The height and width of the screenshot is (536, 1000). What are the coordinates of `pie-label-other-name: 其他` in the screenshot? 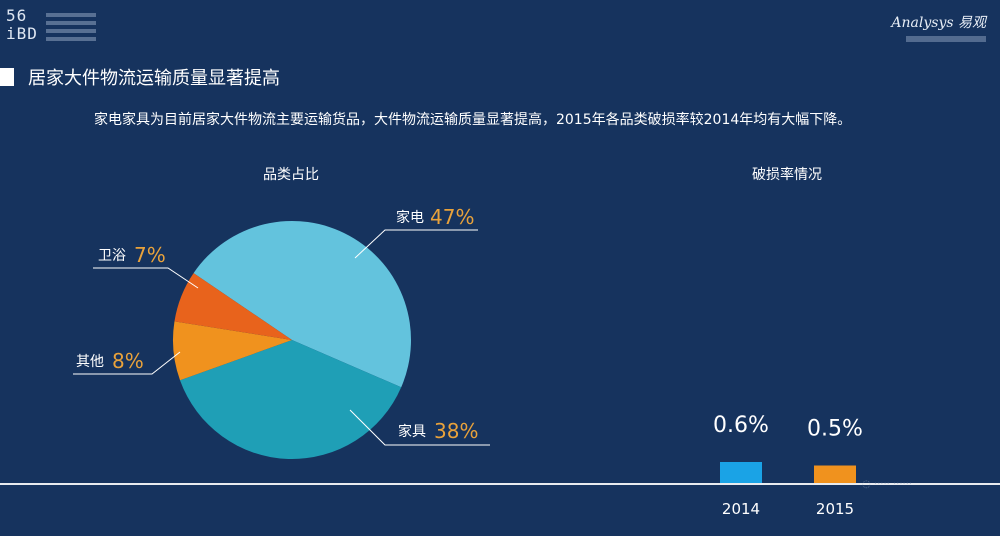 It's located at (90, 362).